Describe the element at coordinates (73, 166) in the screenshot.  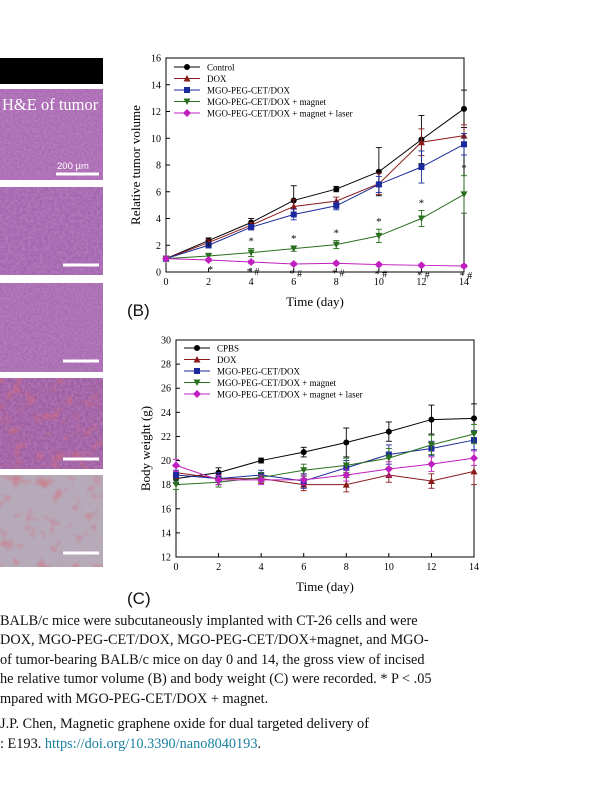
I see `scale-label: 200 µm` at that location.